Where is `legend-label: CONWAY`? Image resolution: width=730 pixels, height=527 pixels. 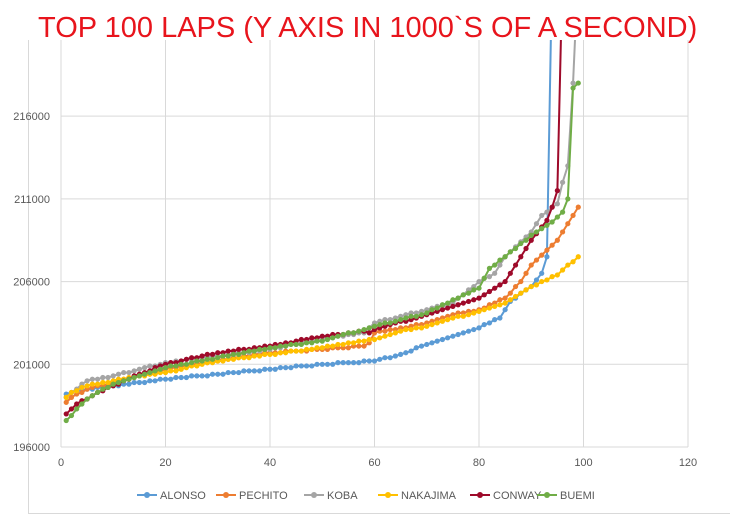
legend-label: CONWAY is located at coordinates (517, 496).